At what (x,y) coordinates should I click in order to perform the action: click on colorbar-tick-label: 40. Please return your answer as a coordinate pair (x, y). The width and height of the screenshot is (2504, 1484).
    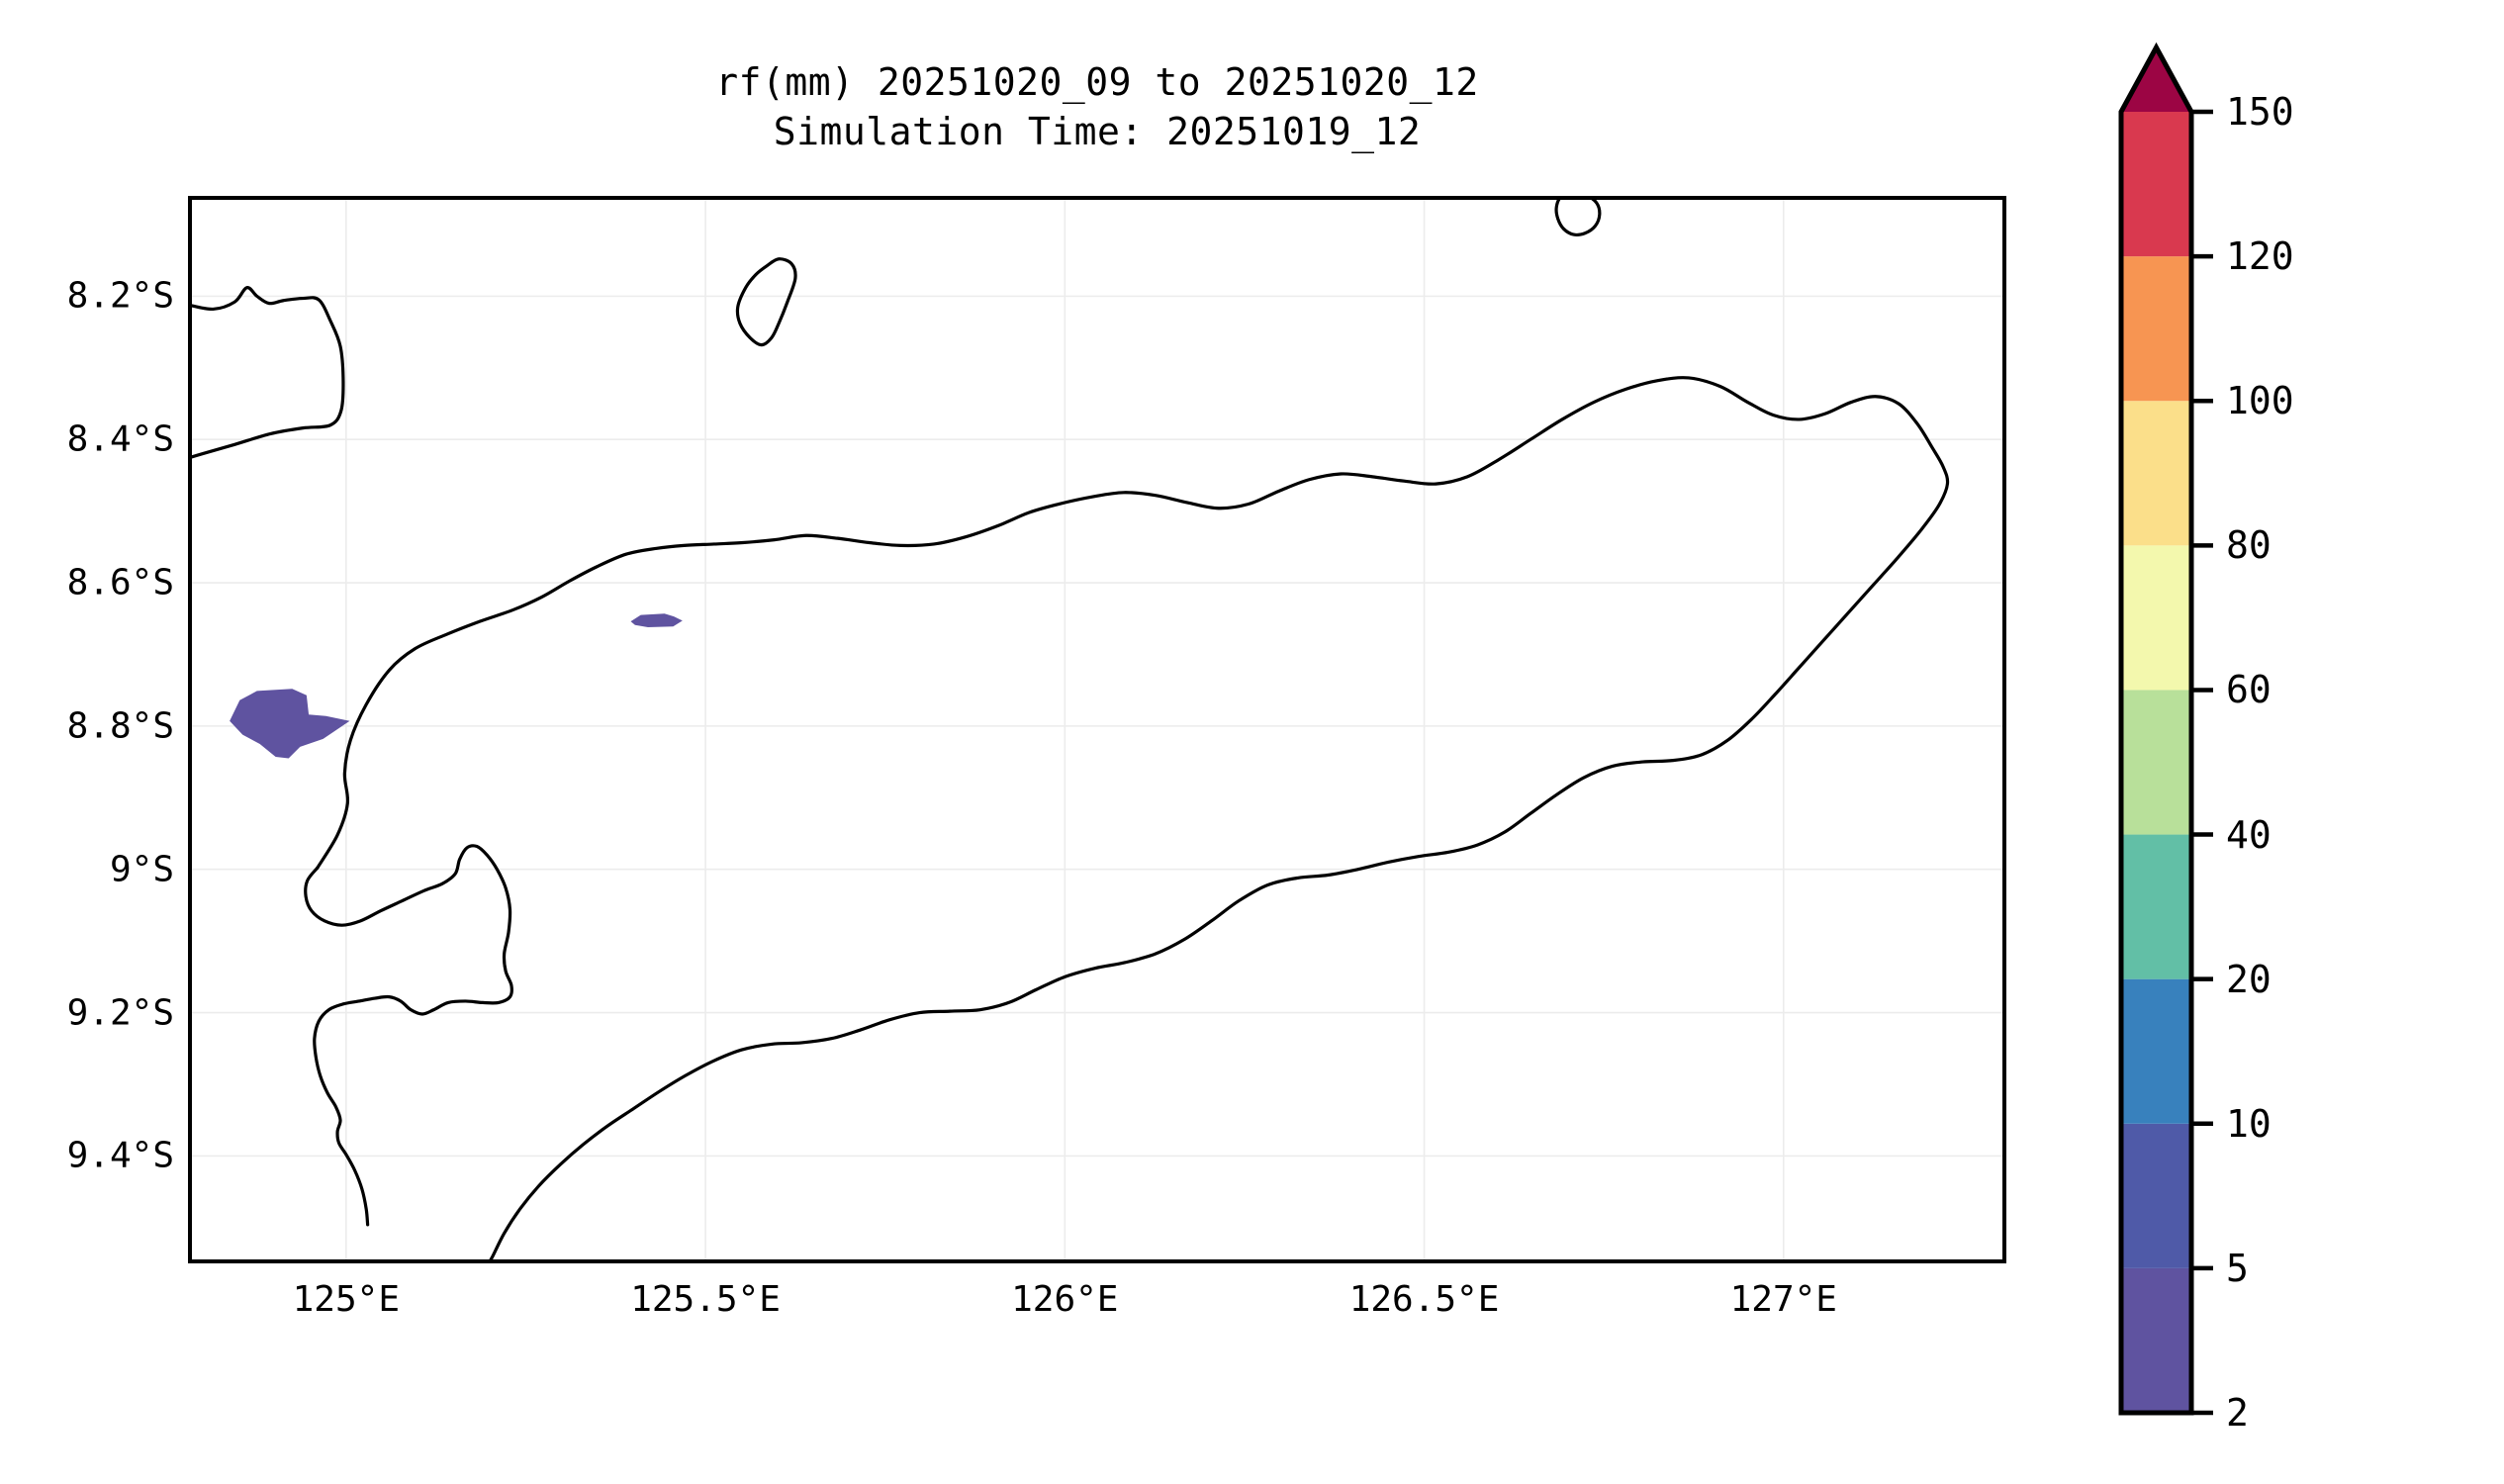
    Looking at the image, I should click on (2249, 834).